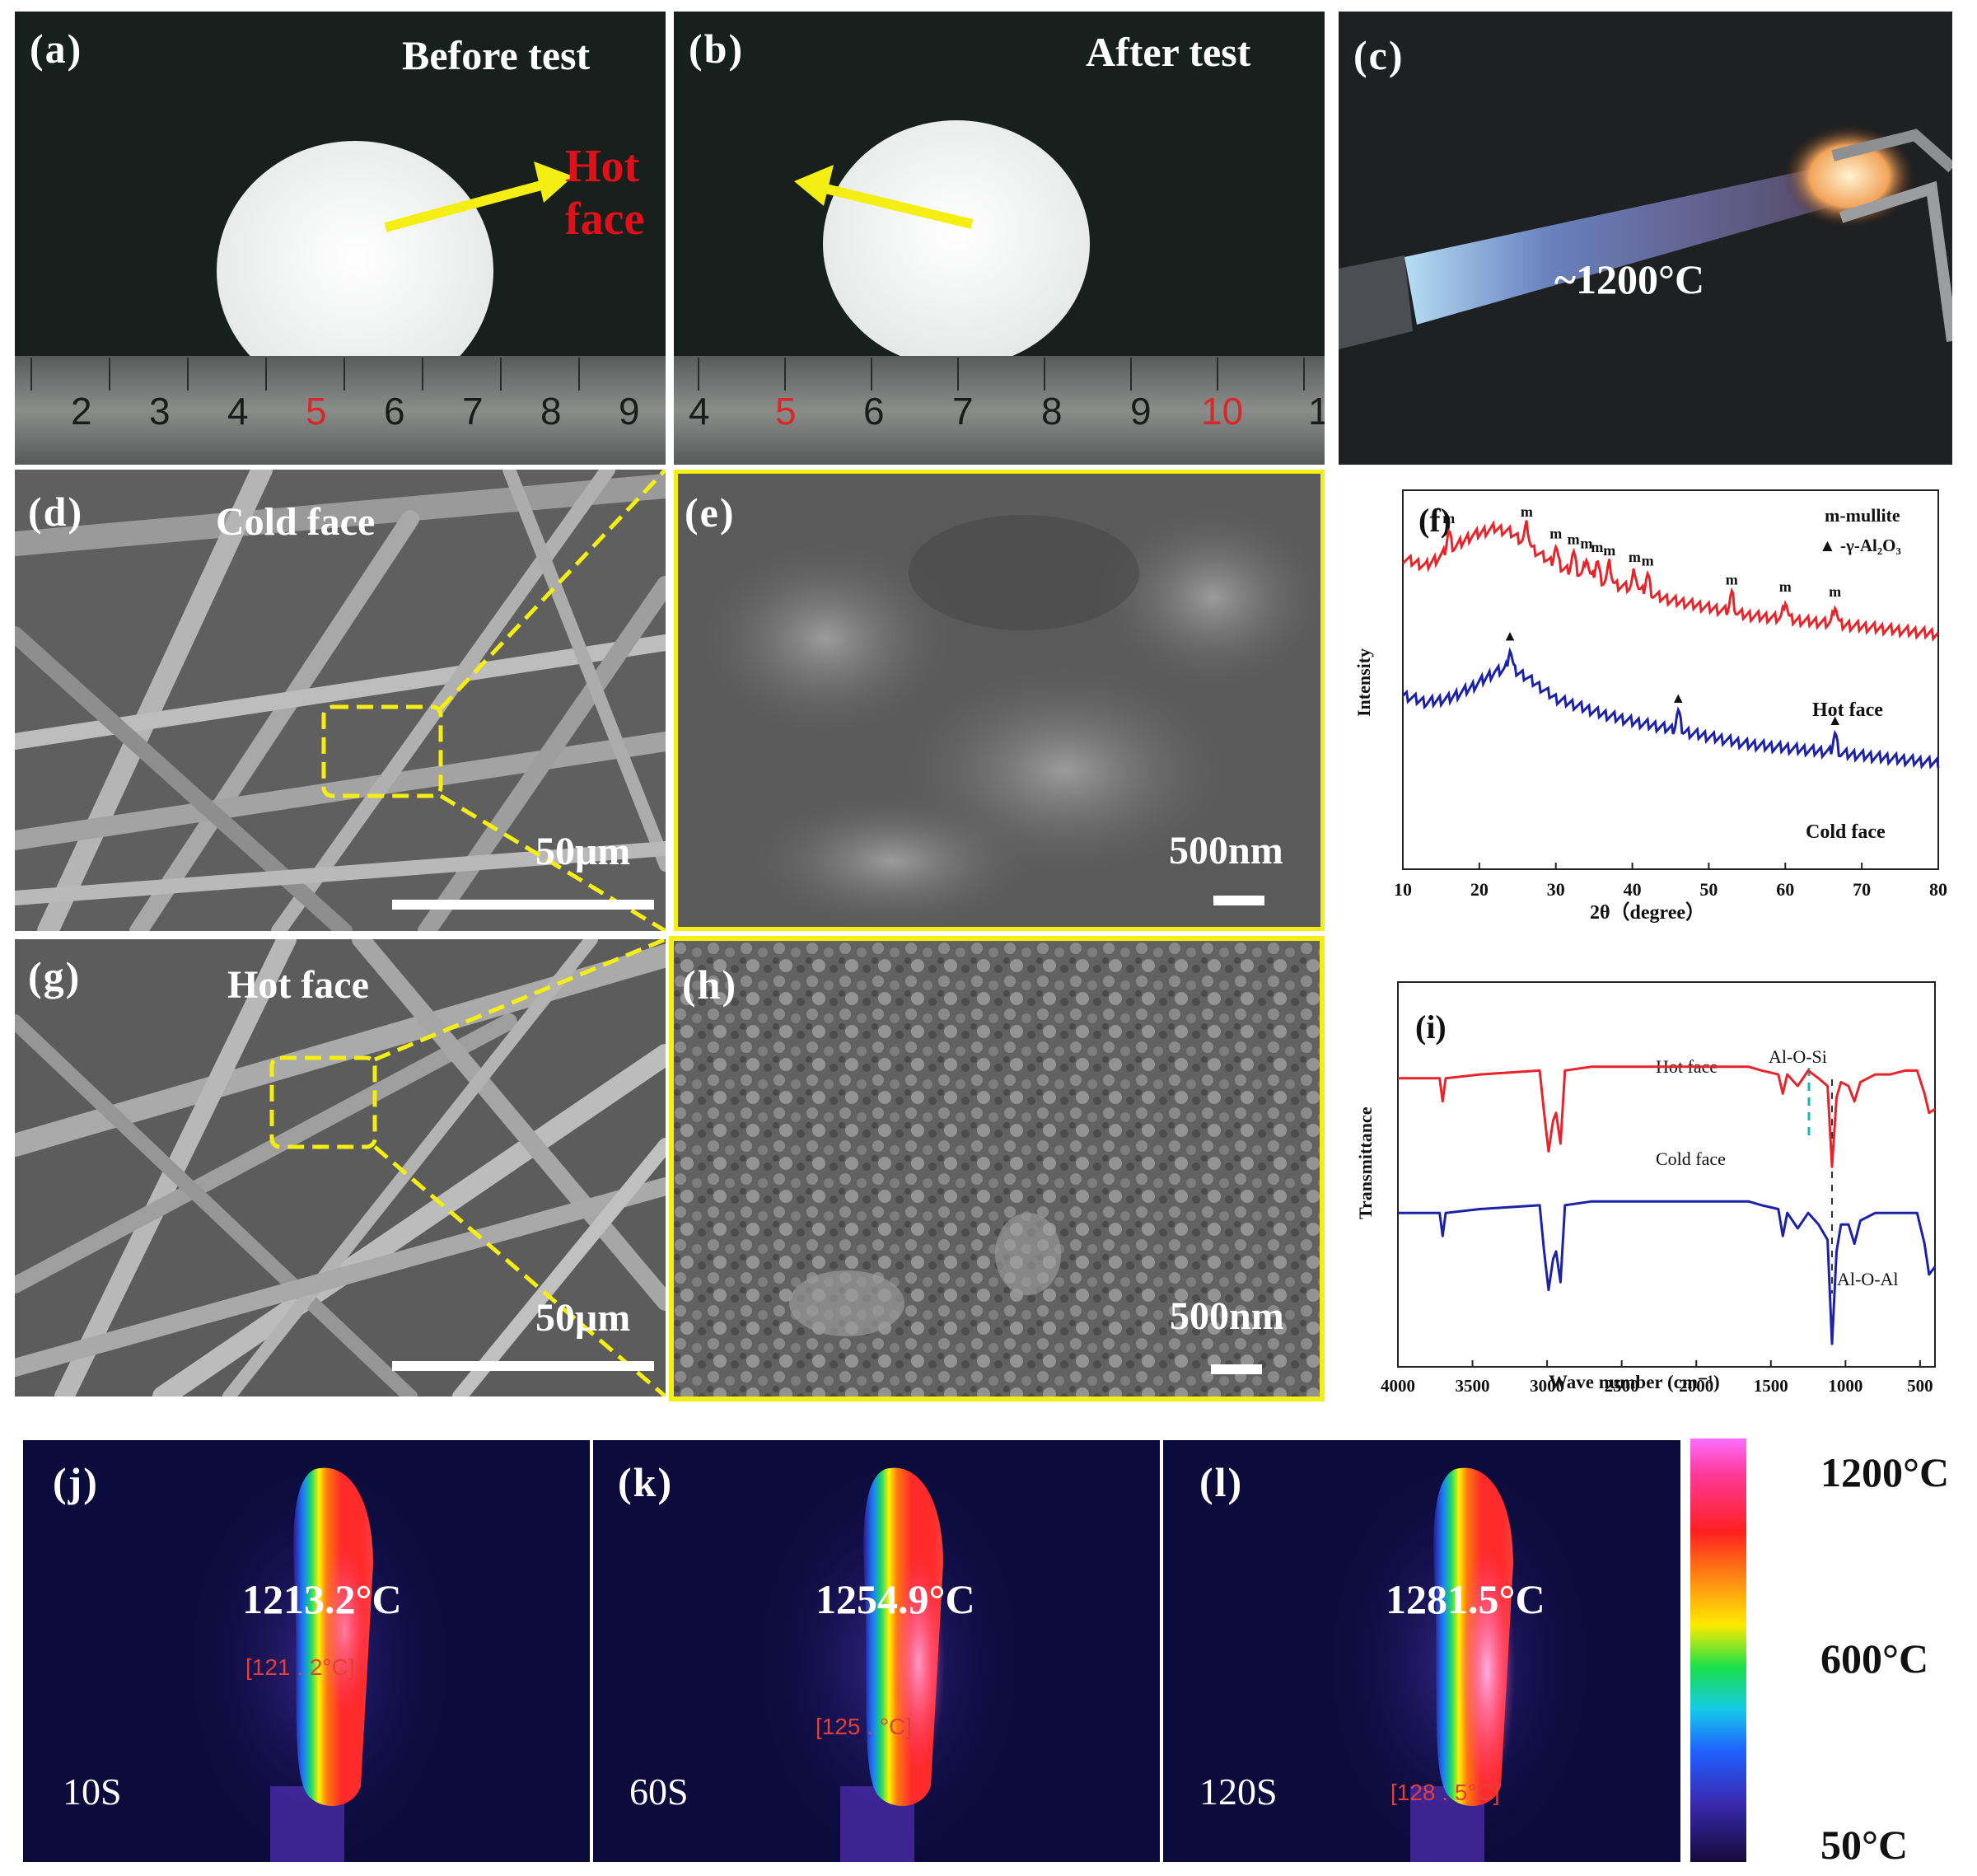 The width and height of the screenshot is (1977, 1876). I want to click on annotation-al-o-si: Al-O-Si, so click(1798, 1056).